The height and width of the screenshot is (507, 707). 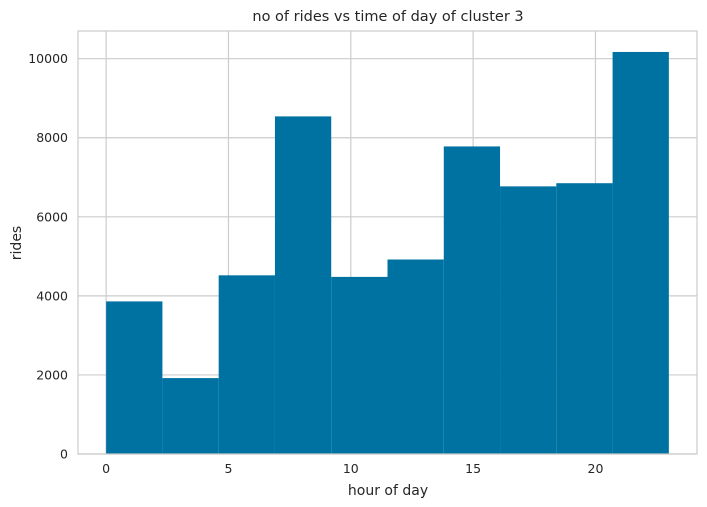 What do you see at coordinates (388, 491) in the screenshot?
I see `x-axis-label: hour of day` at bounding box center [388, 491].